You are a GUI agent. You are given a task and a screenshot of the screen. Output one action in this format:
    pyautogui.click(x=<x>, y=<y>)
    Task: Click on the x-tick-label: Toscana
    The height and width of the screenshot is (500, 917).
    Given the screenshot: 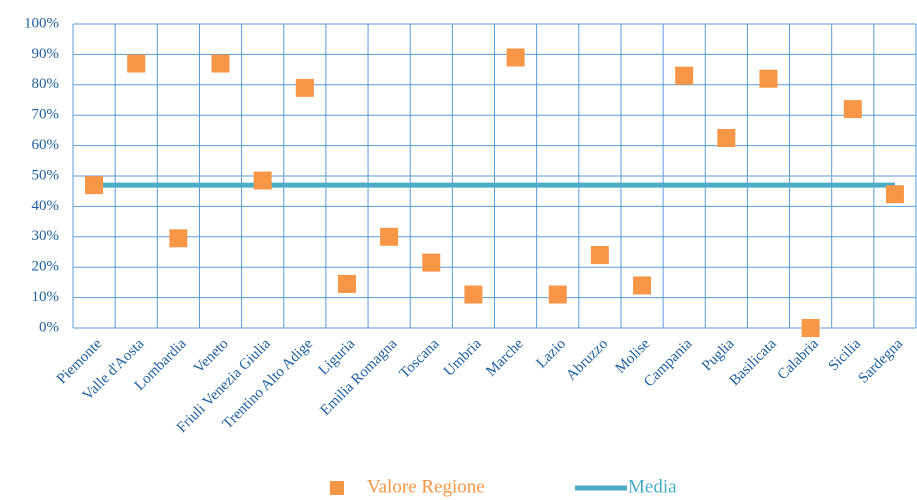 What is the action you would take?
    pyautogui.click(x=420, y=359)
    